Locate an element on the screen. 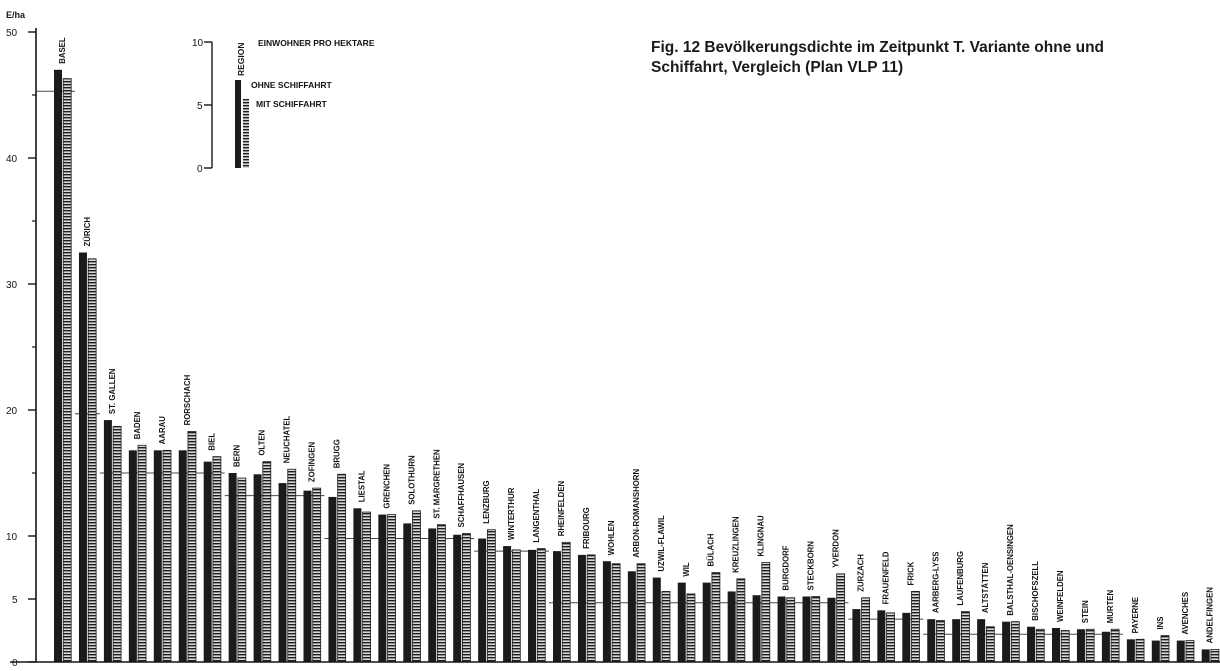 This screenshot has height=671, width=1220. legend-tick-label-5: 5 is located at coordinates (200, 106).